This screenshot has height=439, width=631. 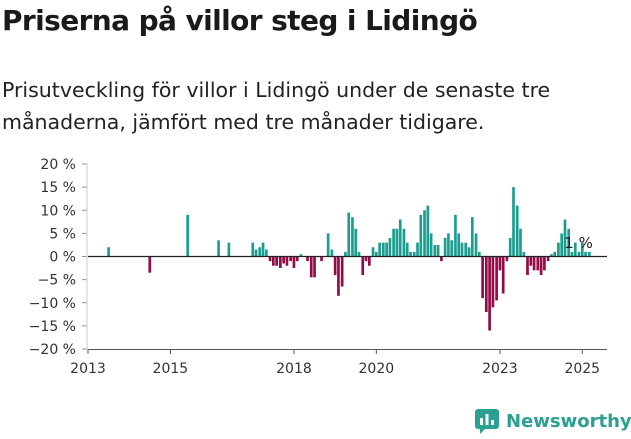 What do you see at coordinates (582, 369) in the screenshot?
I see `x-tick-label: 2025` at bounding box center [582, 369].